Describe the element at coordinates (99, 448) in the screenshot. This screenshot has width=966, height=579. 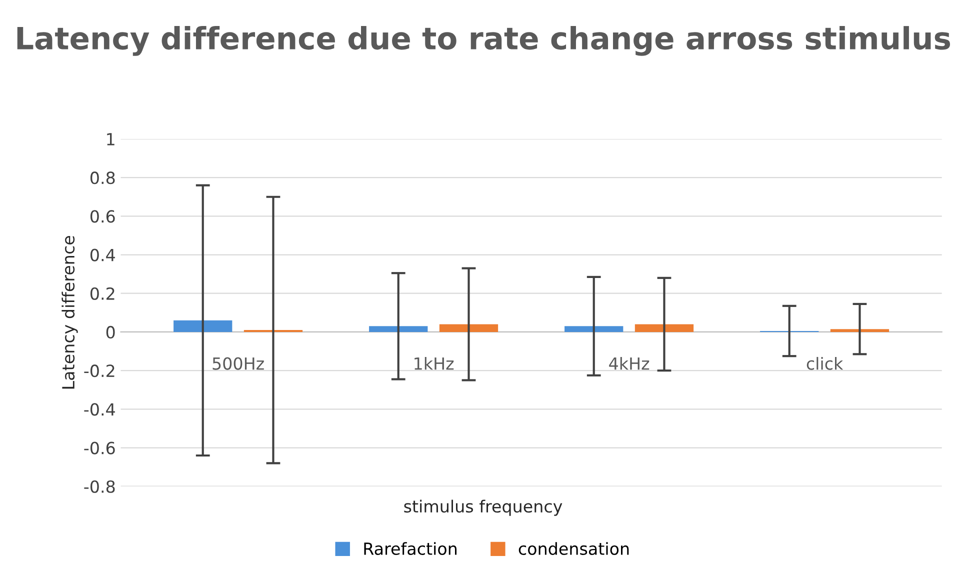
I see `y-tick-label: -0.6` at that location.